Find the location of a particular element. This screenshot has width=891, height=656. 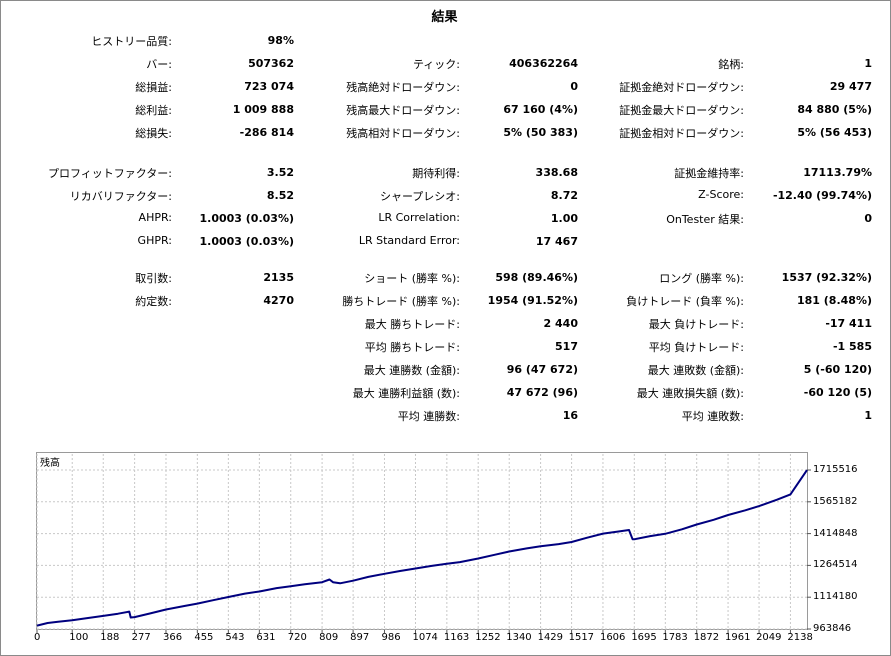

z-score-value: -12.40 (99.74%) is located at coordinates (822, 195).